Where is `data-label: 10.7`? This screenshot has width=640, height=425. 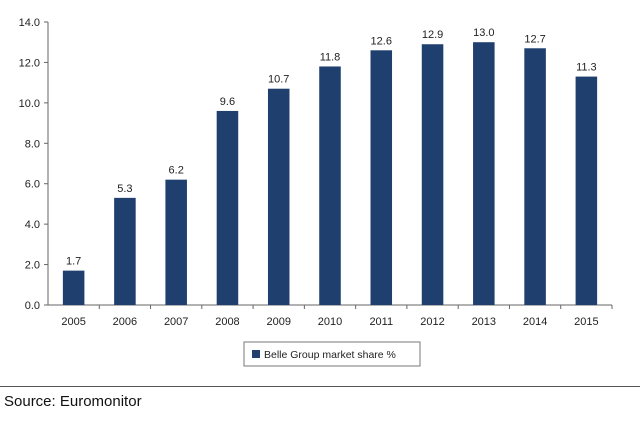 data-label: 10.7 is located at coordinates (278, 80).